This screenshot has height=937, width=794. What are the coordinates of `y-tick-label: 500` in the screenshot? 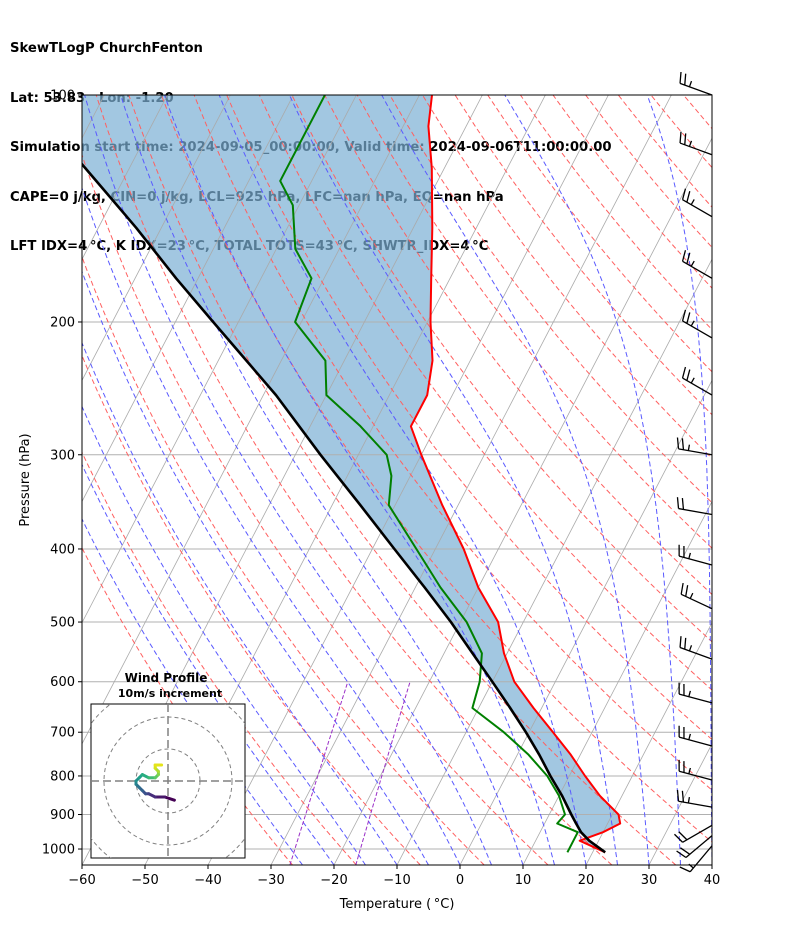 It's located at (62, 623).